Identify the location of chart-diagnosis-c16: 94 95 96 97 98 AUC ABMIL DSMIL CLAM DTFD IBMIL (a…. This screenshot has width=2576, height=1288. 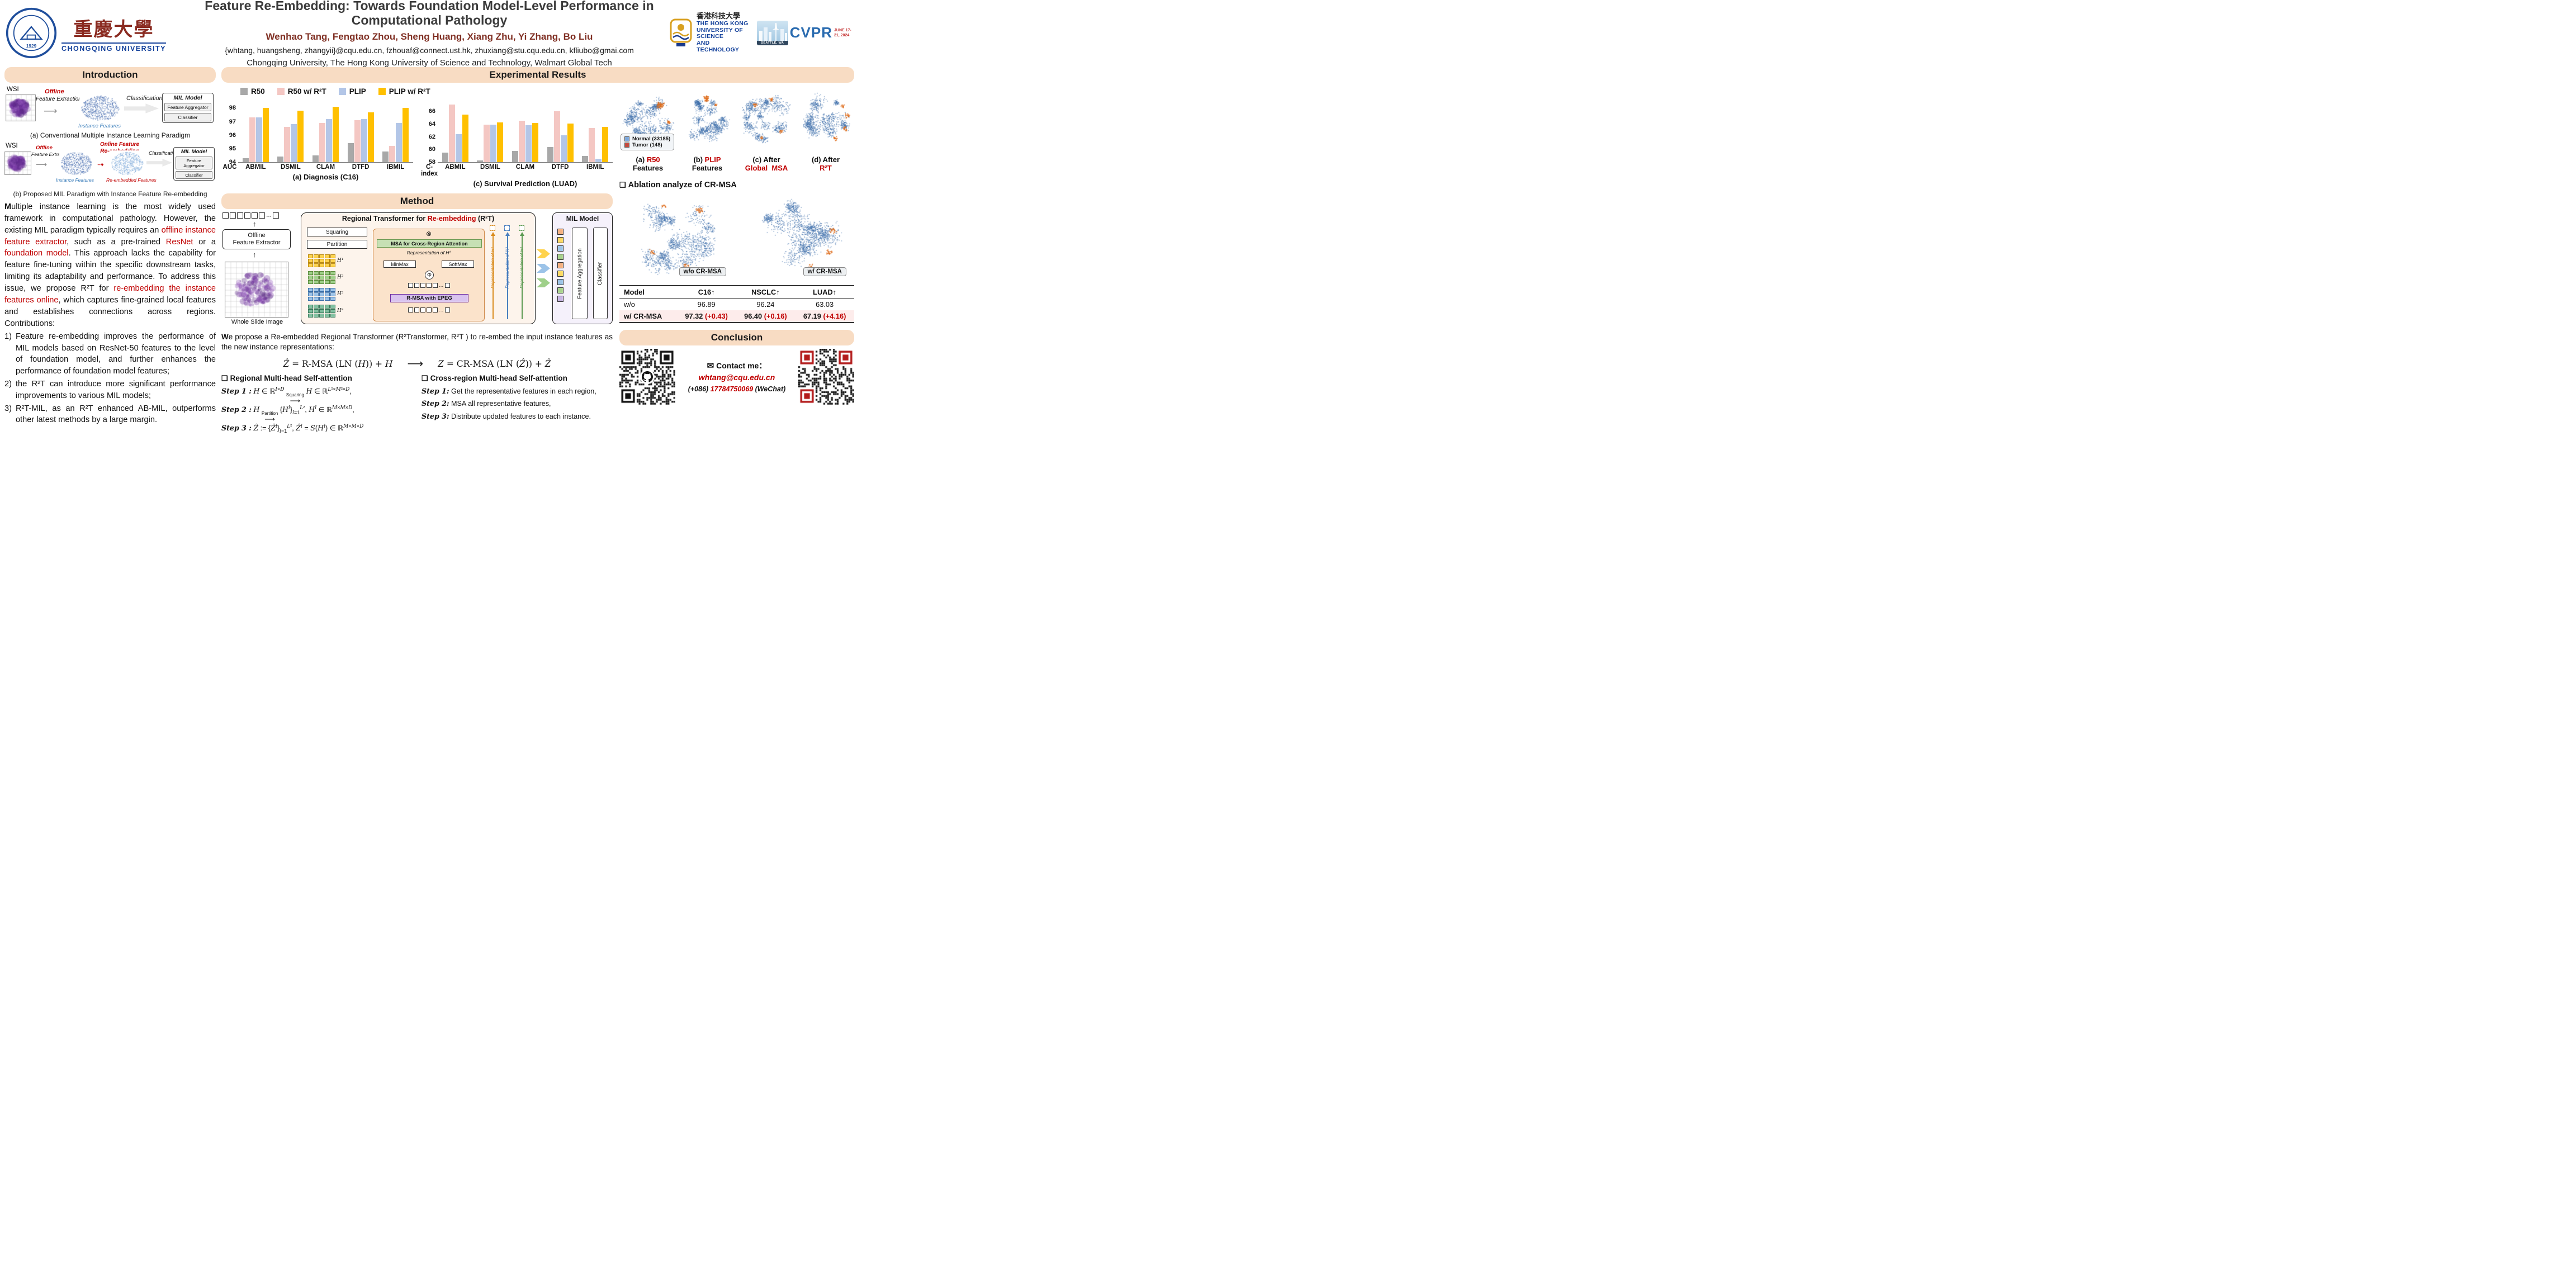
(317, 144).